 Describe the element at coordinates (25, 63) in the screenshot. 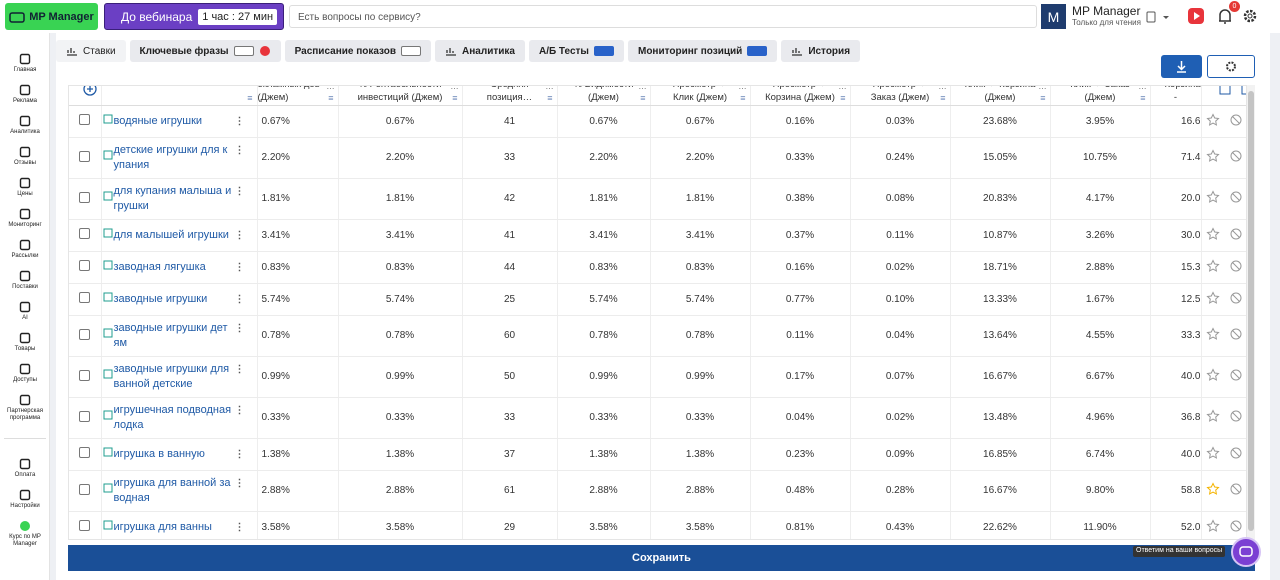

I see `nav-item: Главная` at that location.